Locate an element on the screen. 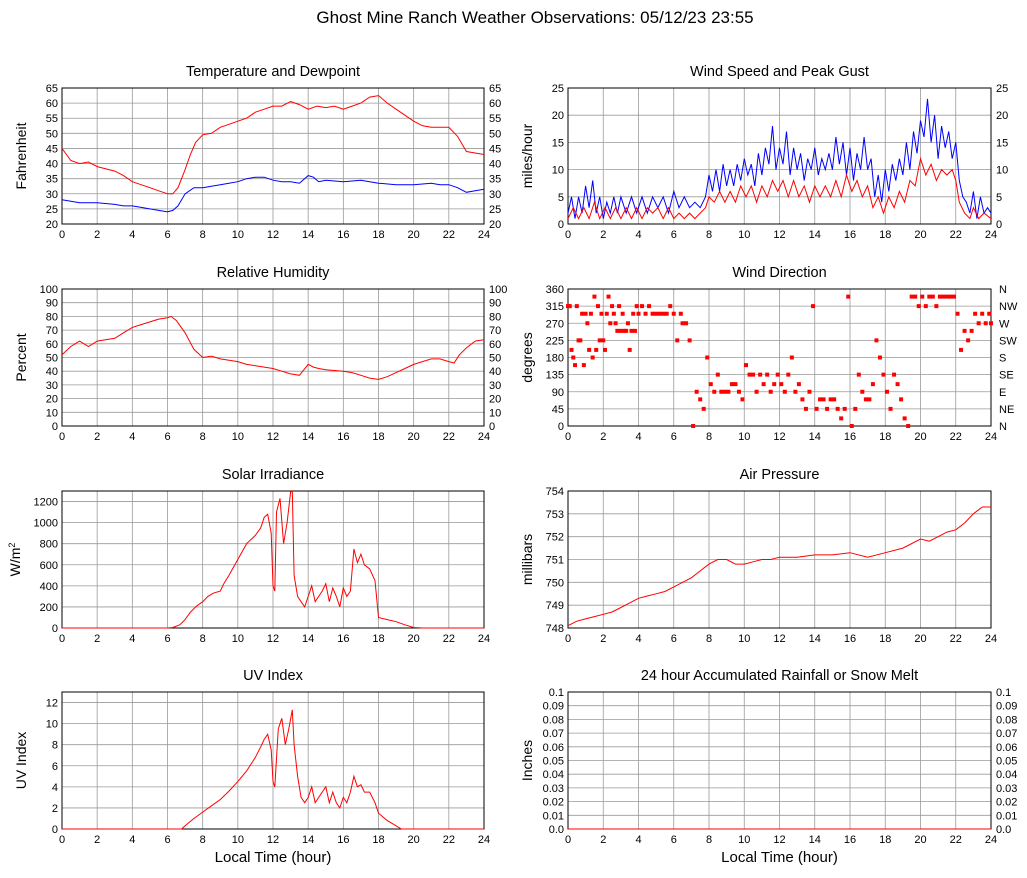 Image resolution: width=1027 pixels, height=878 pixels. y-tick-label: 80 is located at coordinates (52, 317).